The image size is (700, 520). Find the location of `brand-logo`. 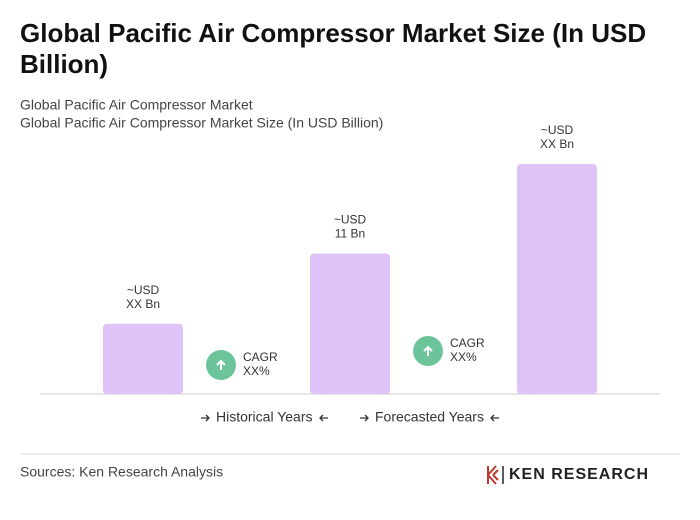

brand-logo is located at coordinates (495, 475).